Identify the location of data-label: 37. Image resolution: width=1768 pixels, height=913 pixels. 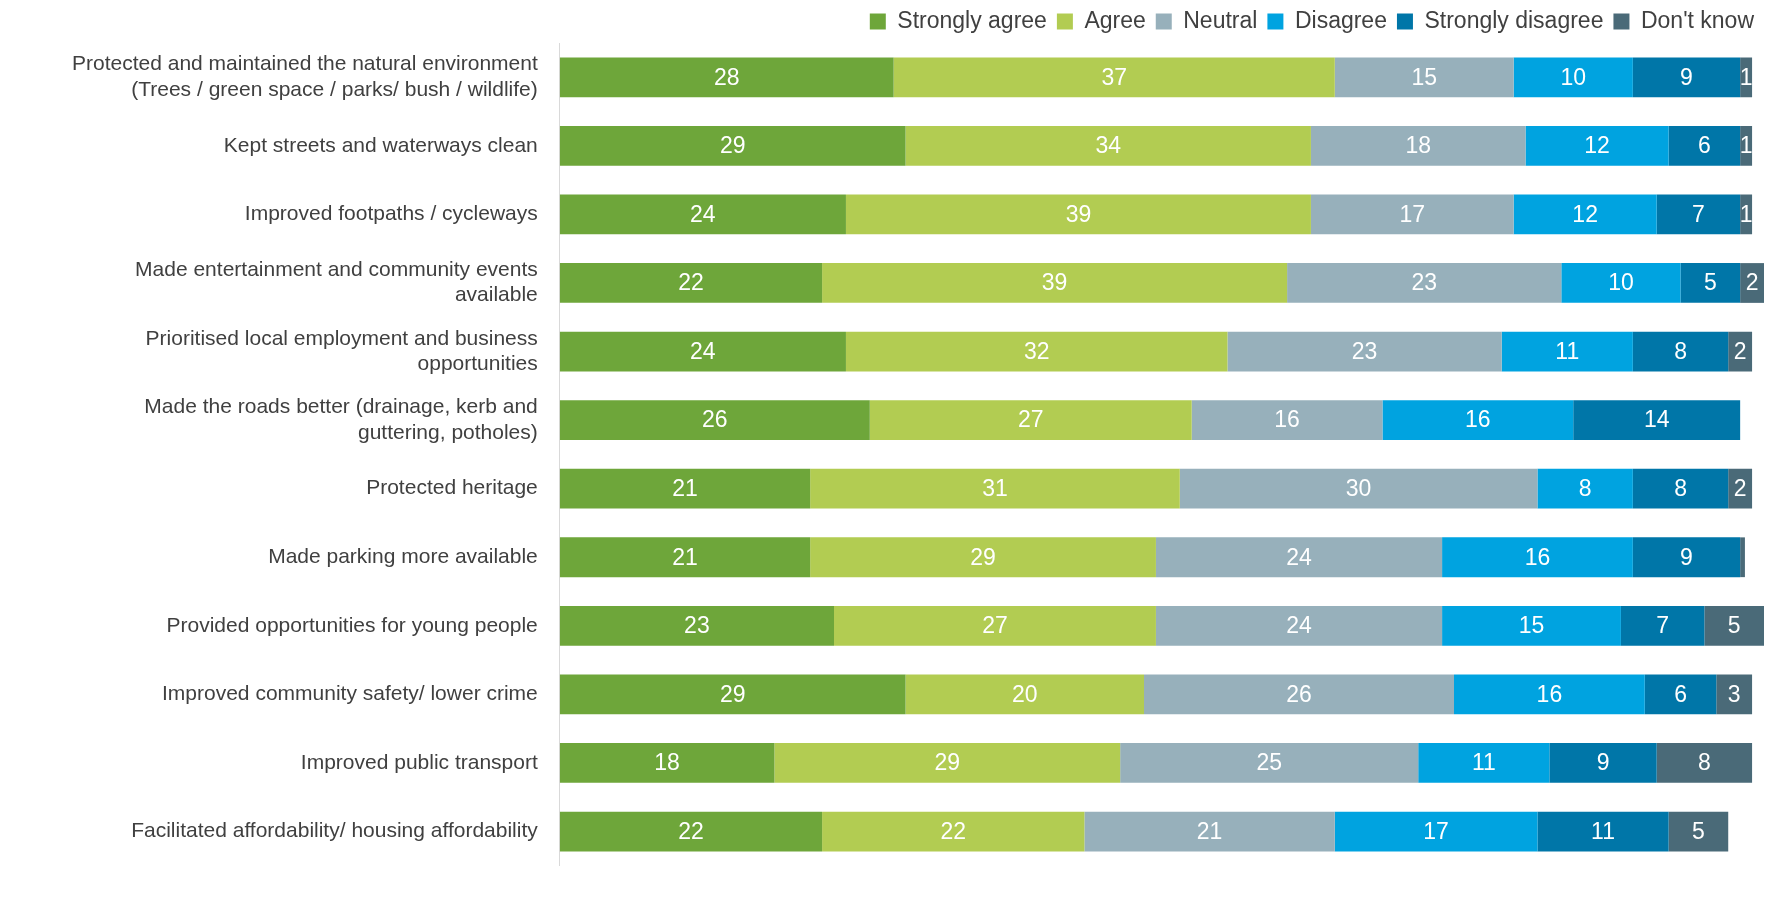
(1114, 76).